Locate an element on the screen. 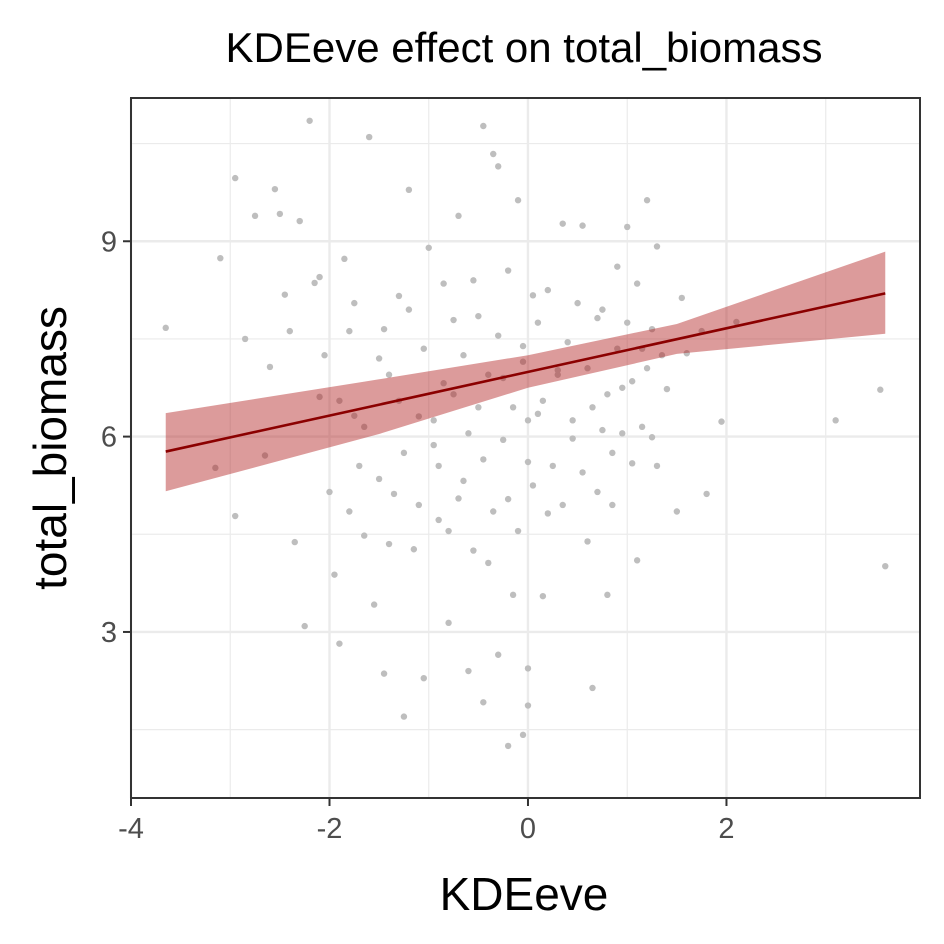 Image resolution: width=944 pixels, height=944 pixels. y-tick-label: 3 is located at coordinates (109, 633).